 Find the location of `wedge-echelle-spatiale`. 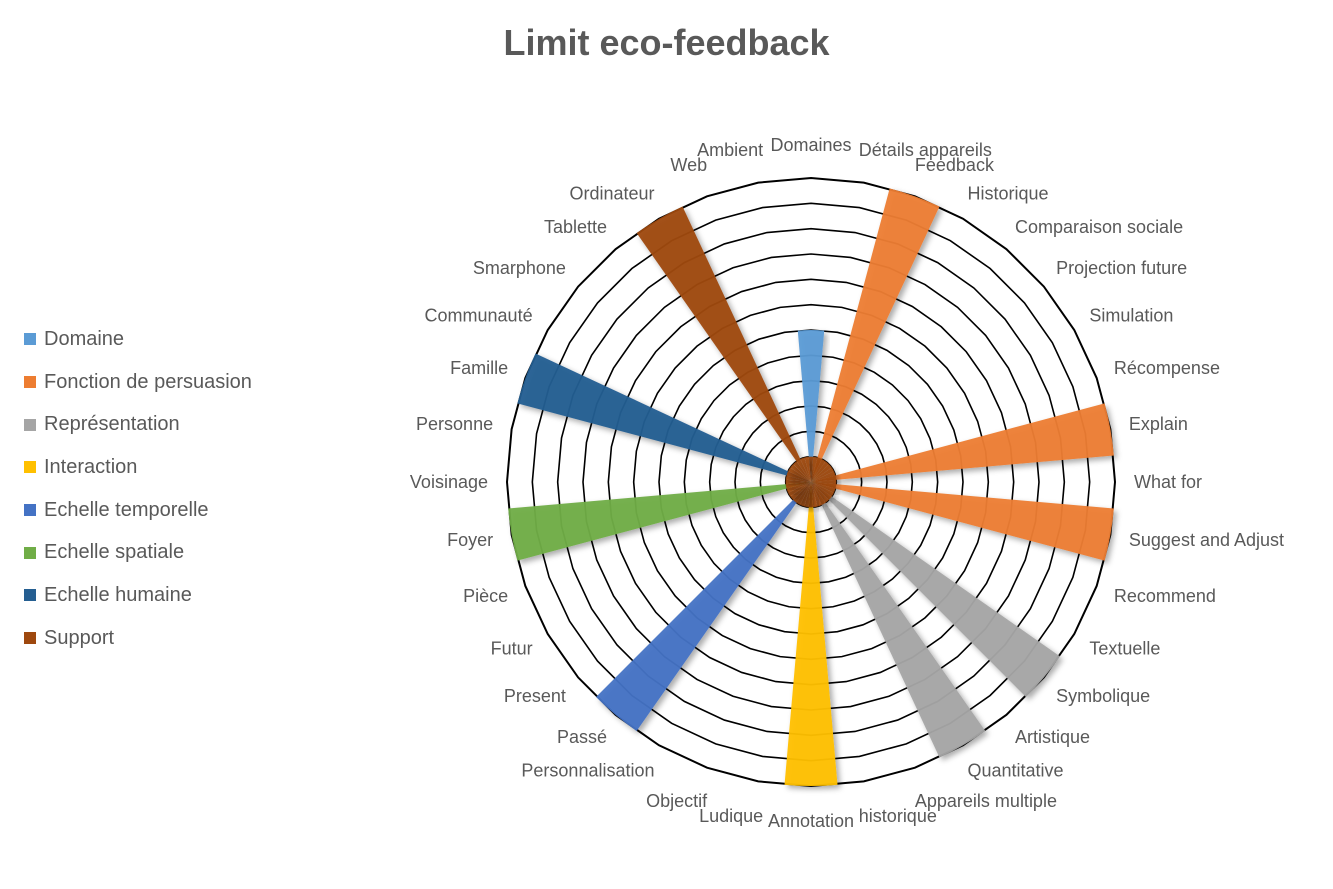

wedge-echelle-spatiale is located at coordinates (659, 521).